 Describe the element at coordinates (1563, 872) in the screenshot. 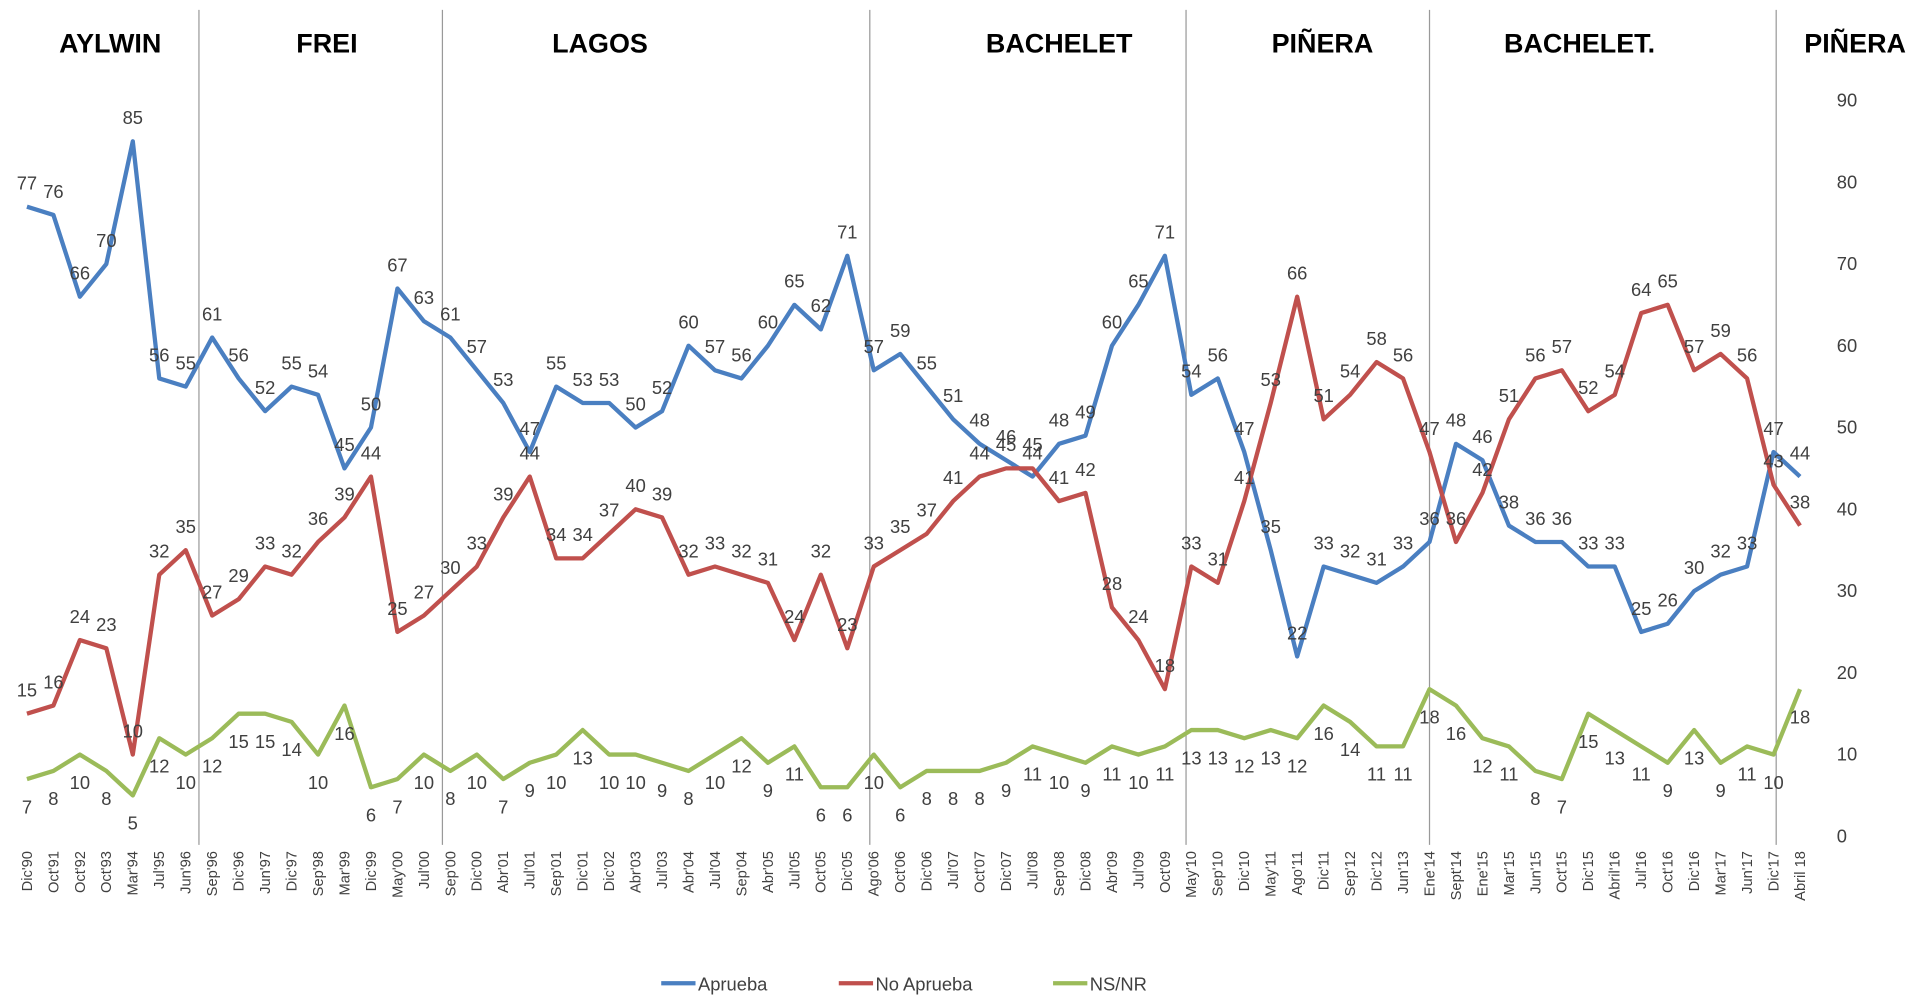

I see `x-tick-label: Oct'15` at that location.